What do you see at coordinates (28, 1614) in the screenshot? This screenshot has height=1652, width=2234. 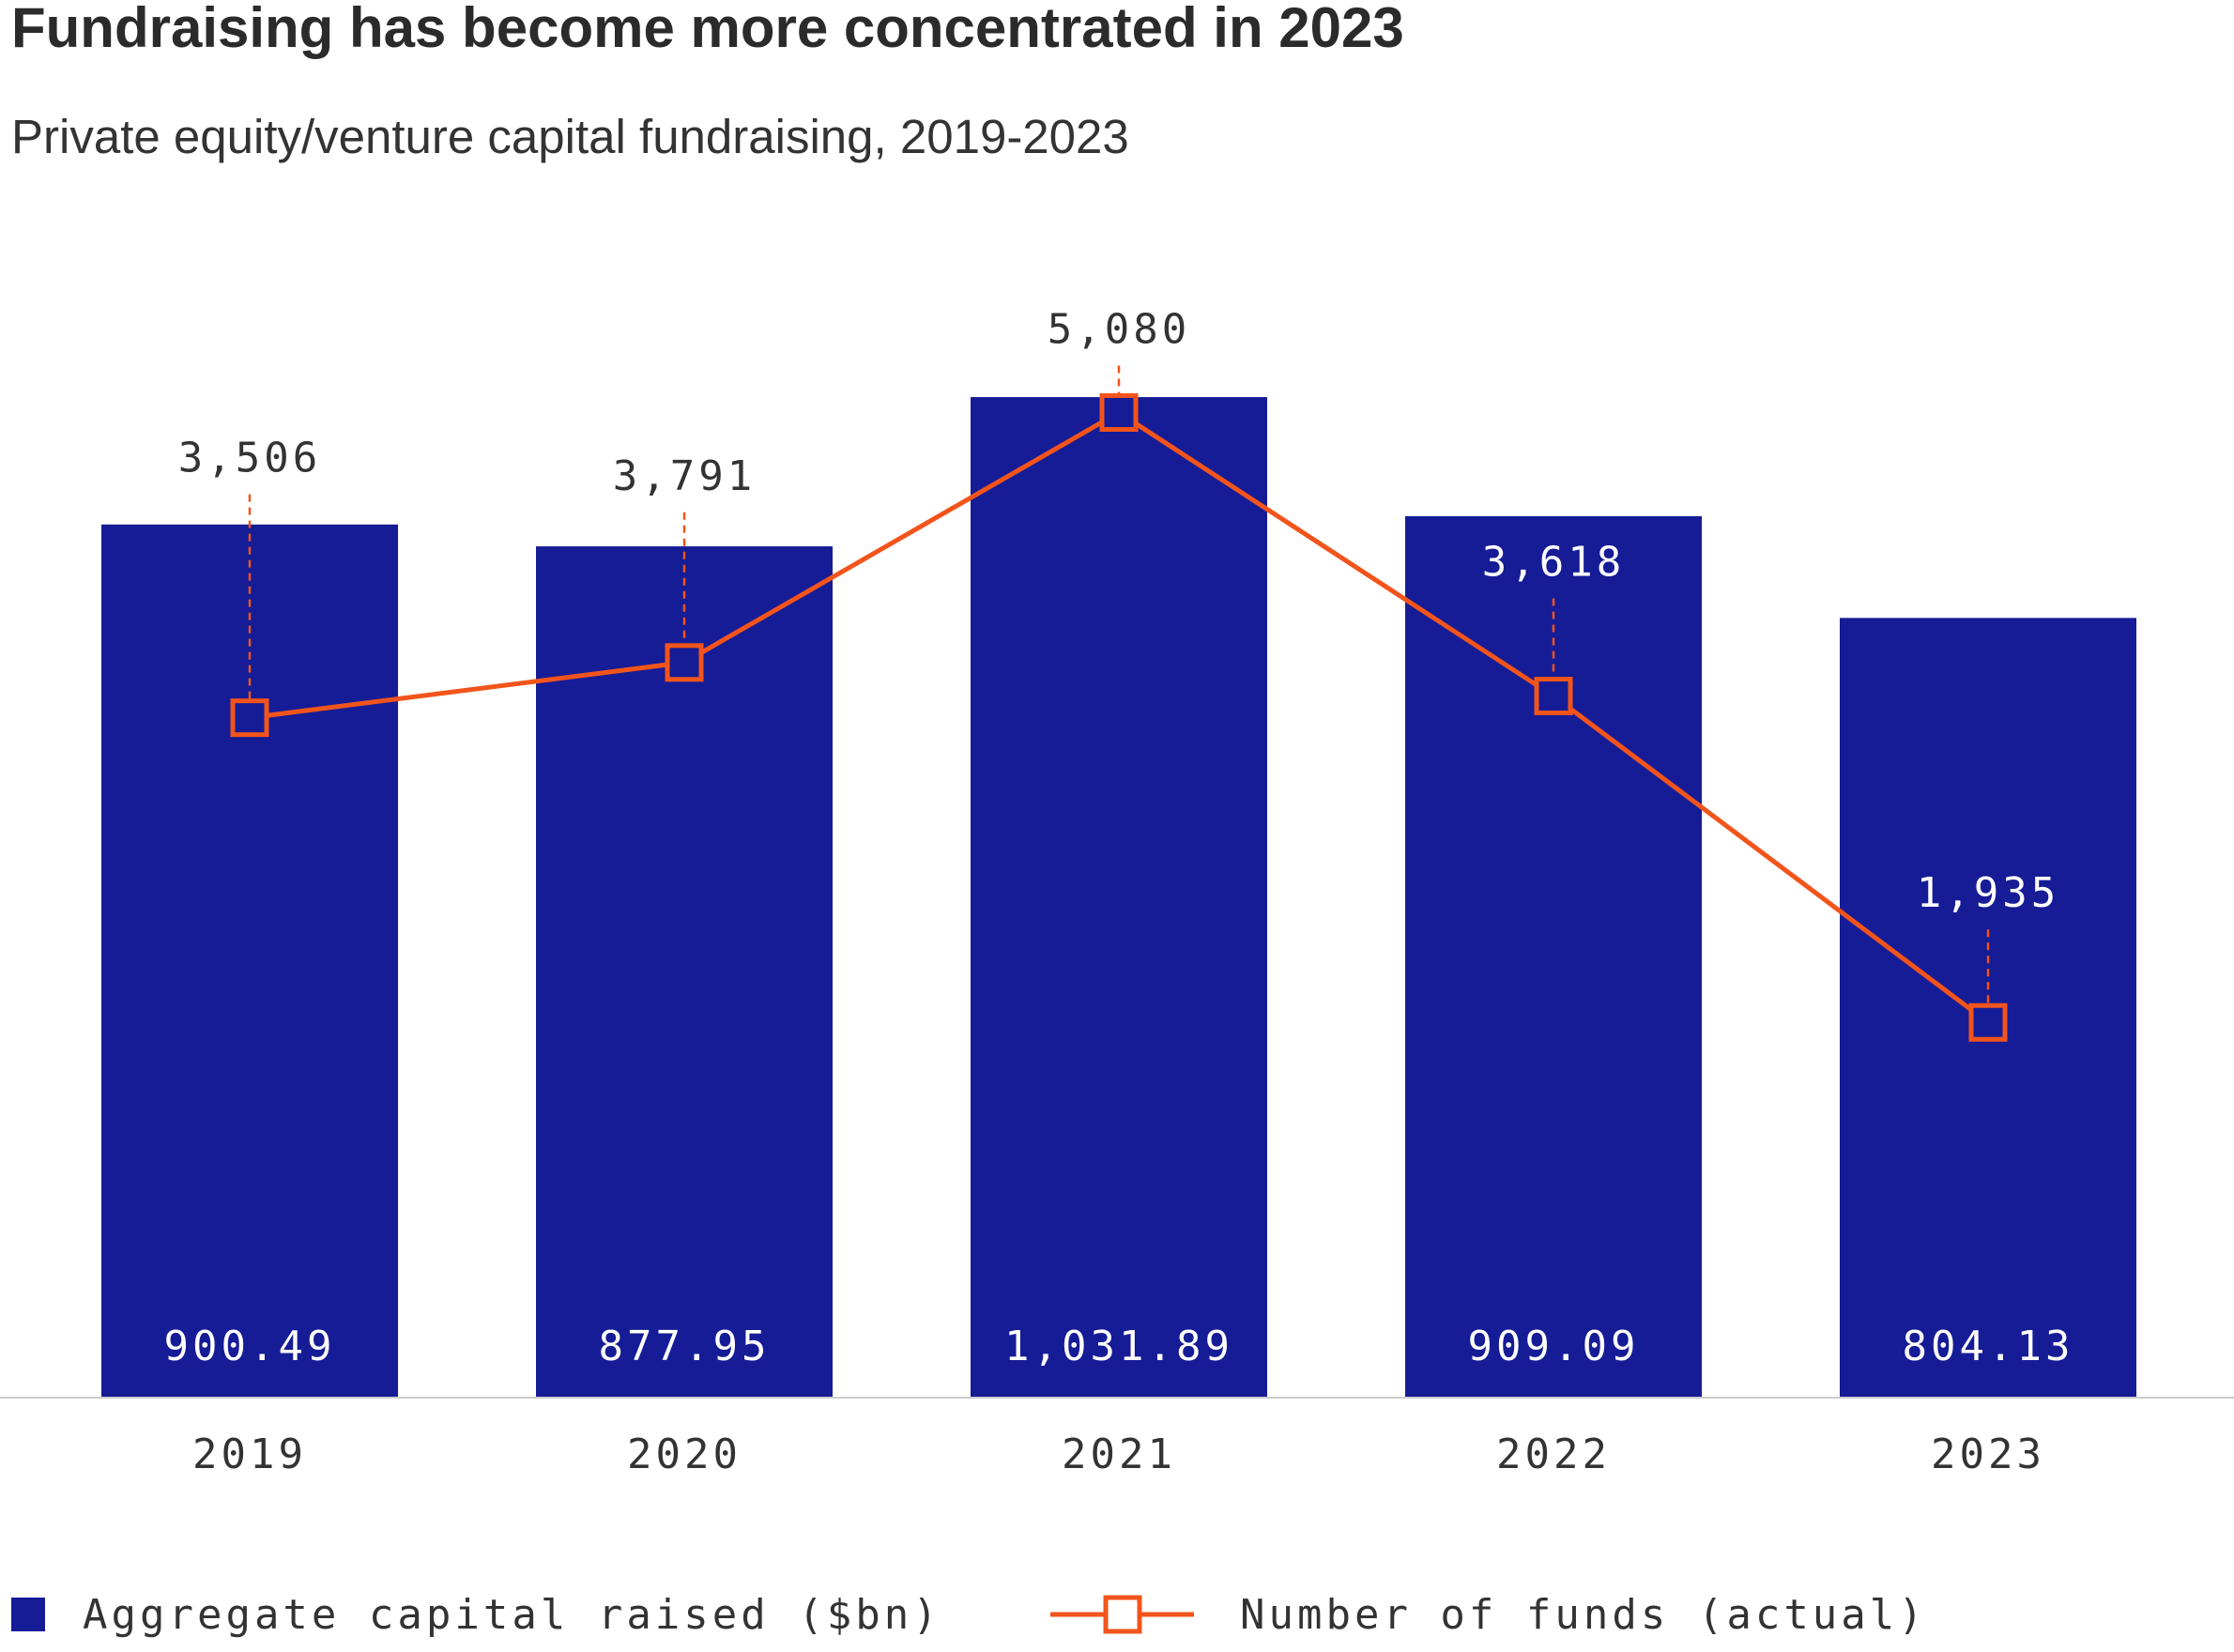 I see `legend-bar-swatch` at bounding box center [28, 1614].